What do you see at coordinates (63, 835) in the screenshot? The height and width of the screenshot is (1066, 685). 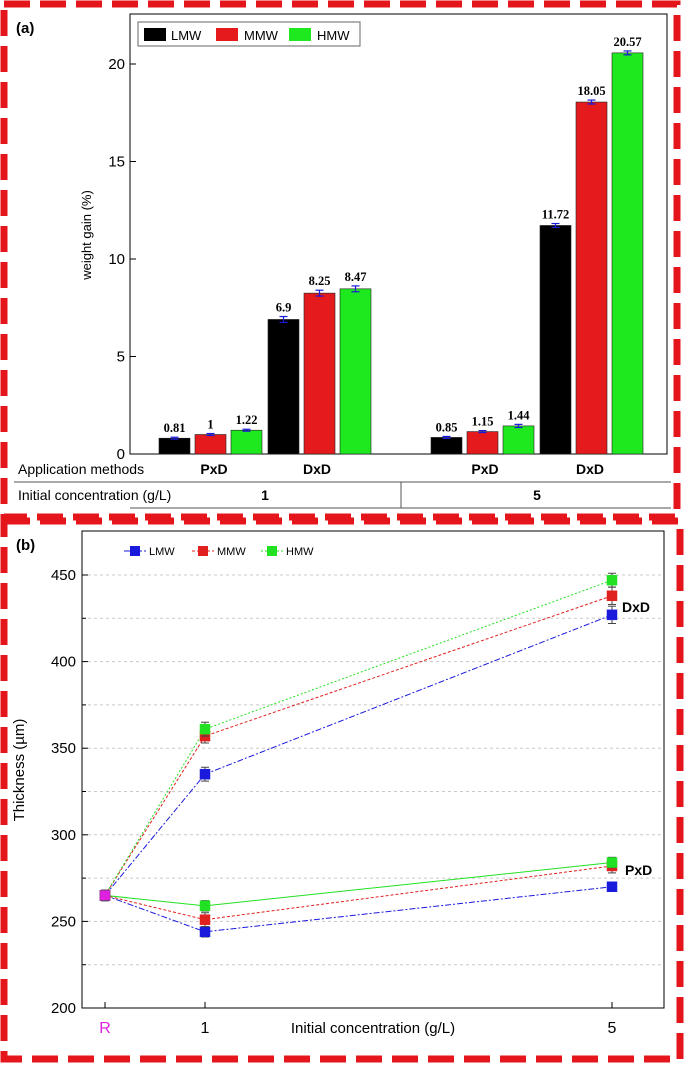 I see `y-tick-label-b: 300` at bounding box center [63, 835].